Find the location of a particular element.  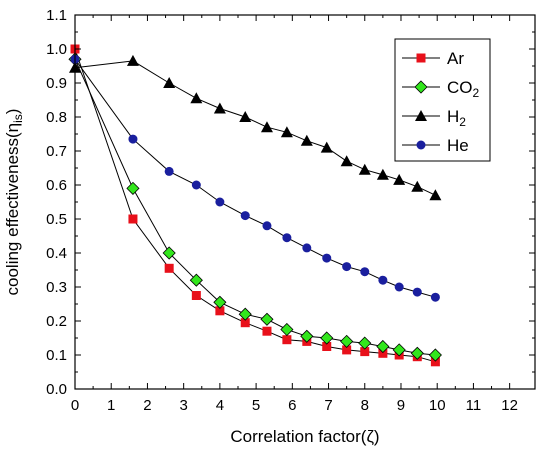

legend: Ar CO2 H2 He is located at coordinates (442, 100).